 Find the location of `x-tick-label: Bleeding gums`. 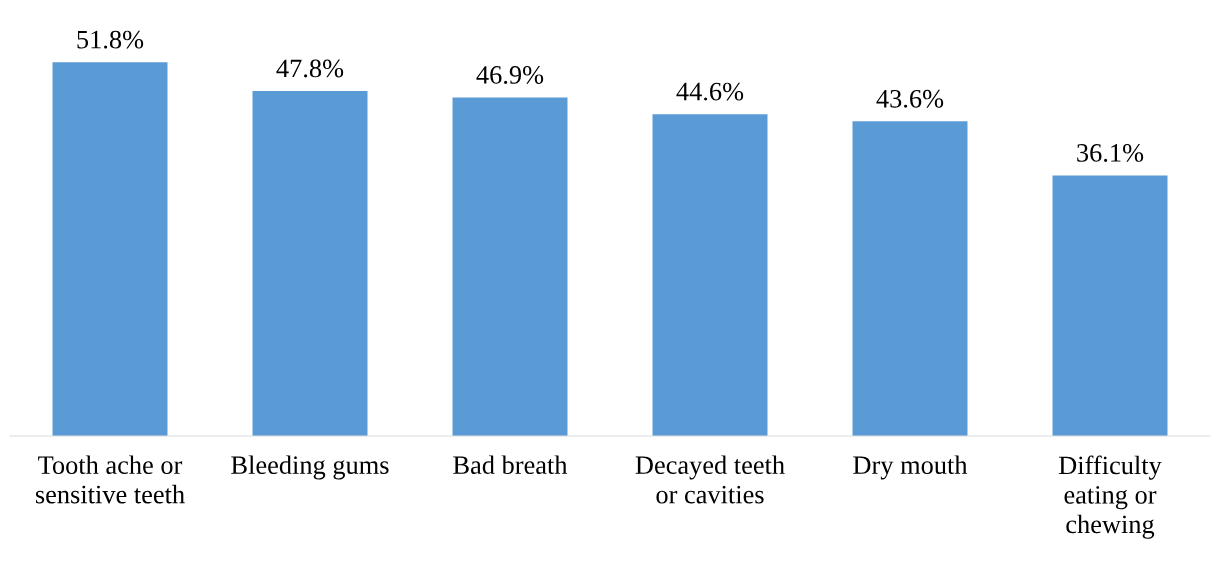

x-tick-label: Bleeding gums is located at coordinates (310, 467).